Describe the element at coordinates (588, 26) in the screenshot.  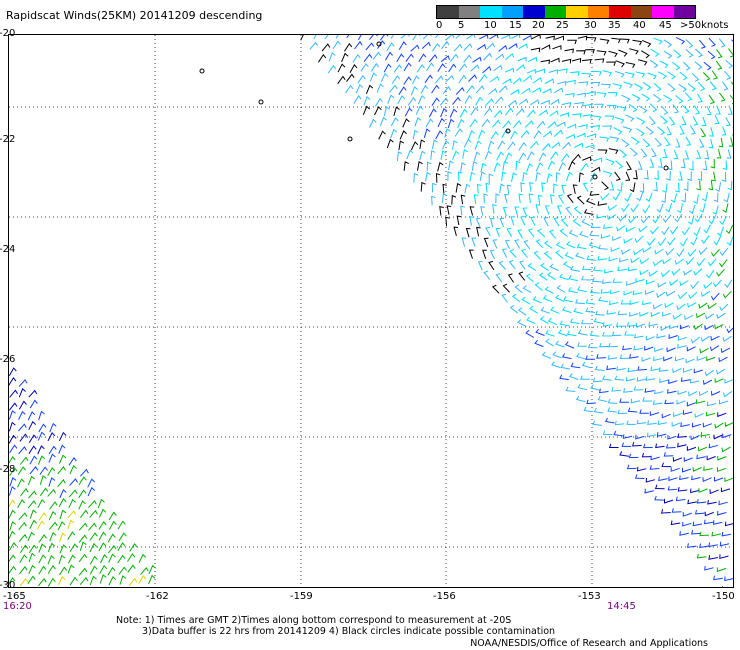
I see `wind-speed-legend-labels: 0 5 10 15 20 25 30 35 40 45 >50knots` at that location.